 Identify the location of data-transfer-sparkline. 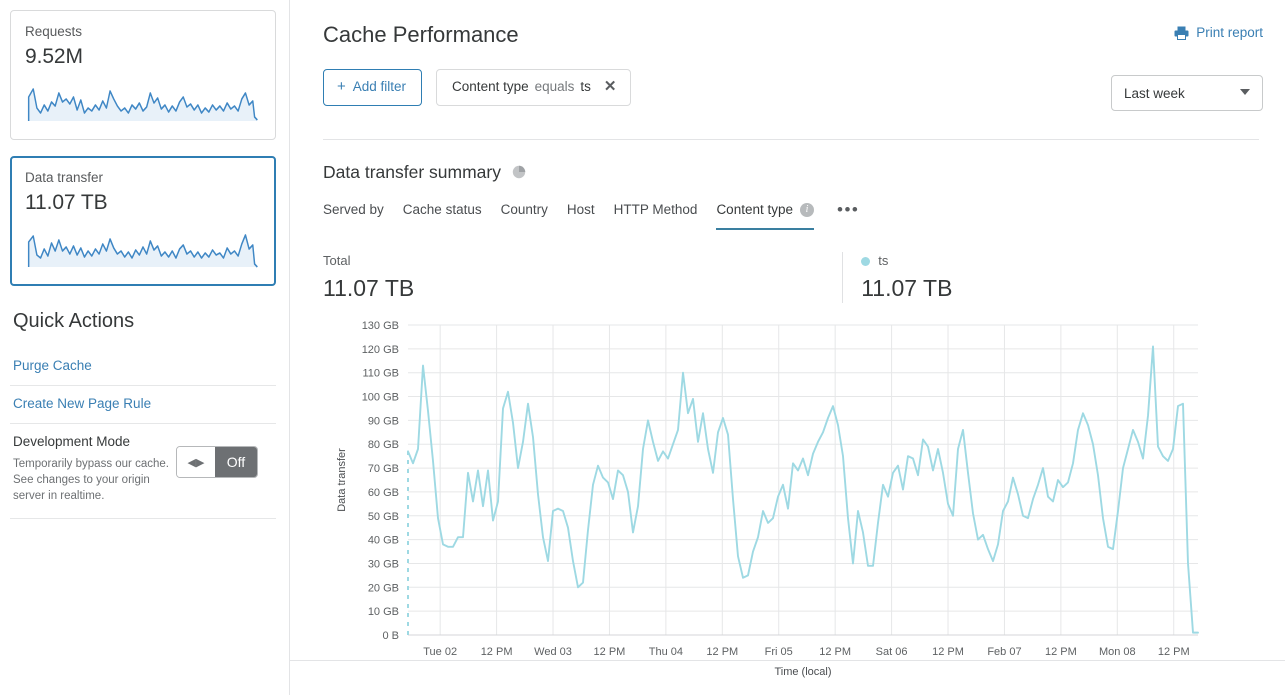
(142, 251).